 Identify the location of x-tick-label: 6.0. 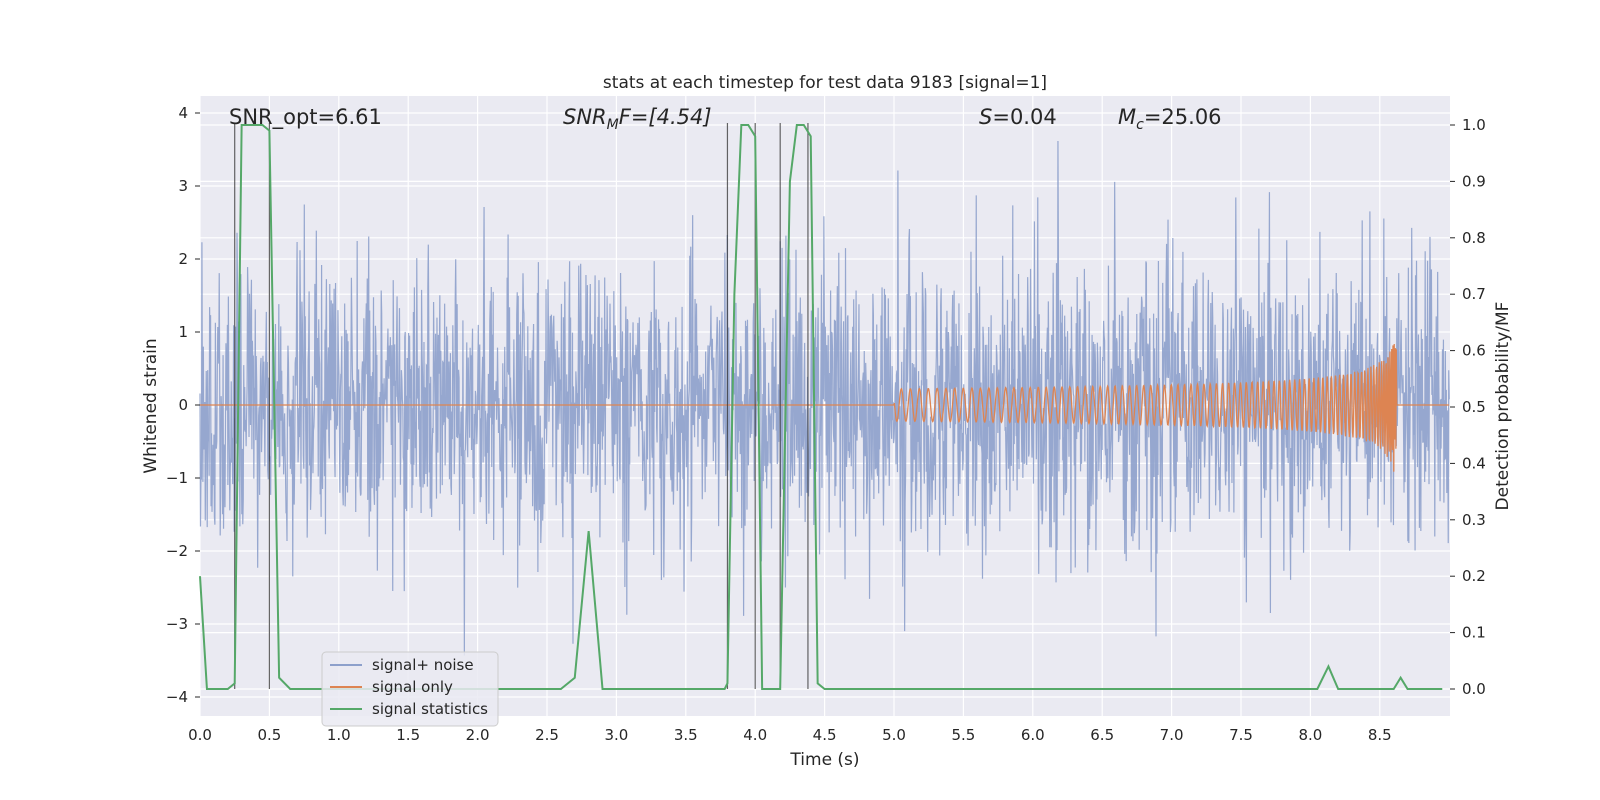
(1033, 735).